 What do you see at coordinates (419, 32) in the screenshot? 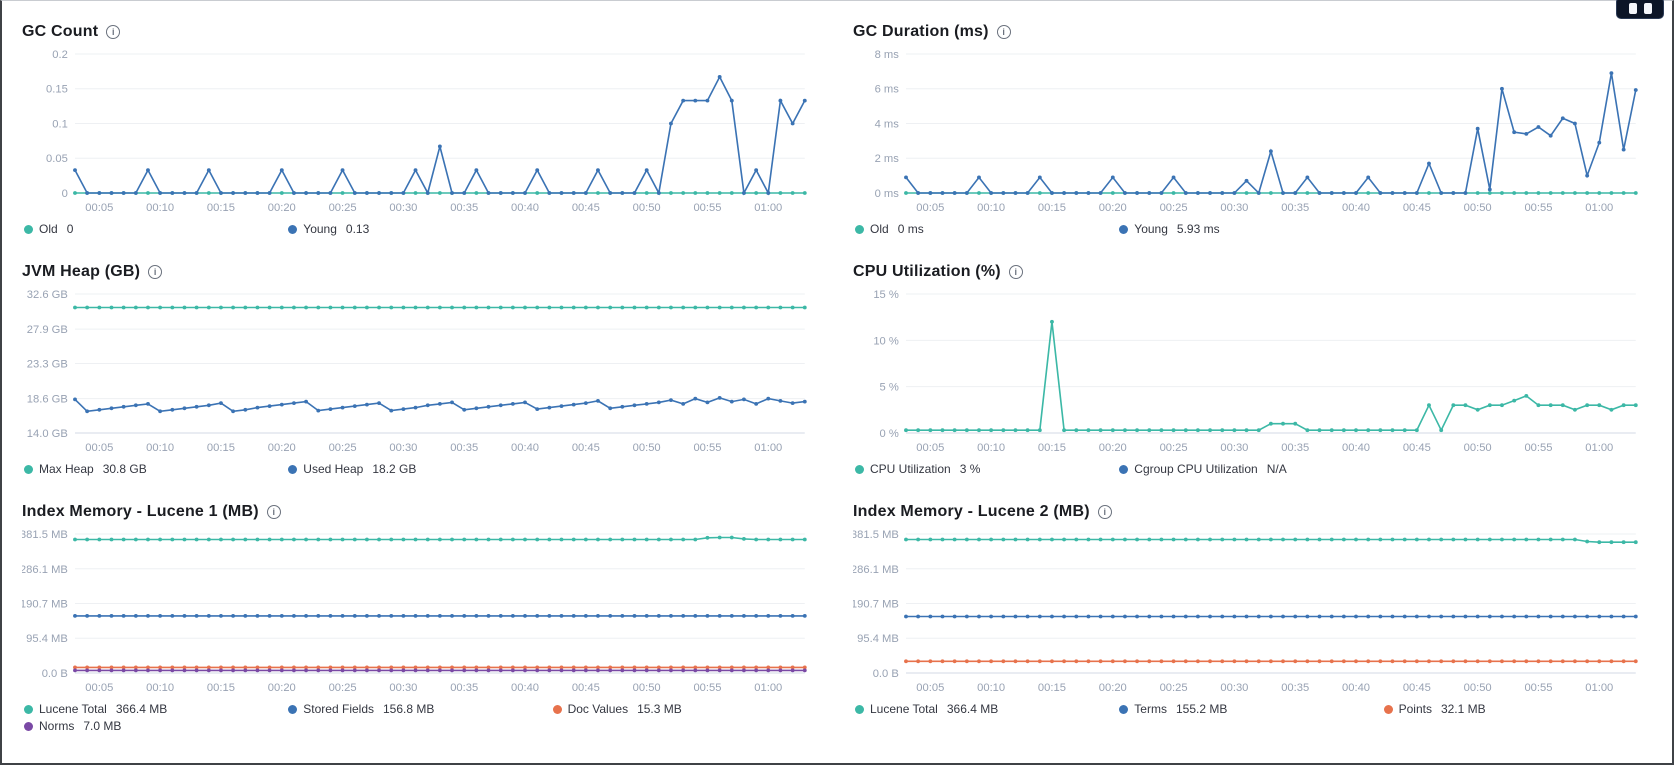
I see `chart-header: GC Count i` at bounding box center [419, 32].